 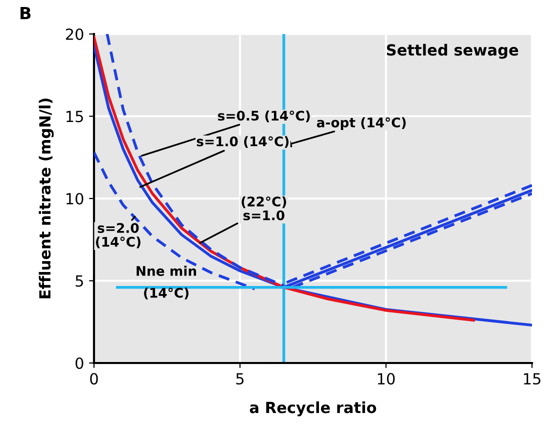 What do you see at coordinates (75, 198) in the screenshot?
I see `y-tick-label: 10` at bounding box center [75, 198].